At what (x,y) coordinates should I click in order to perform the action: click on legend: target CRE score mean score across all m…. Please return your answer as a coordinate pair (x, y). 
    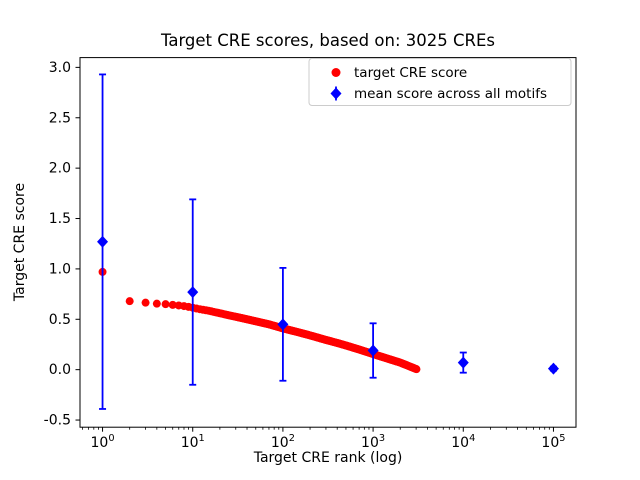
    Looking at the image, I should click on (440, 82).